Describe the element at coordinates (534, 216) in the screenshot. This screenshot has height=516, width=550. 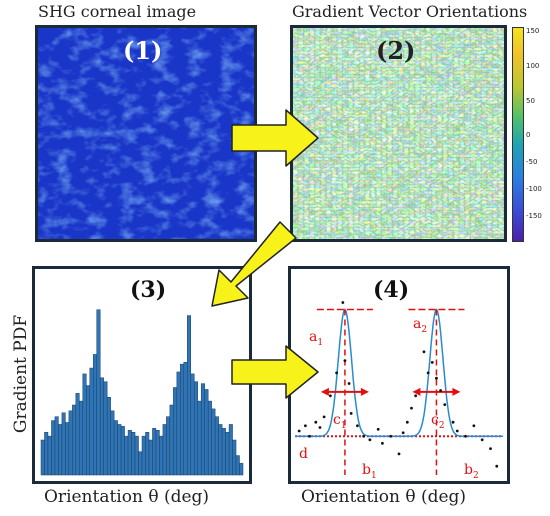
I see `colorbar-tick: -150` at that location.